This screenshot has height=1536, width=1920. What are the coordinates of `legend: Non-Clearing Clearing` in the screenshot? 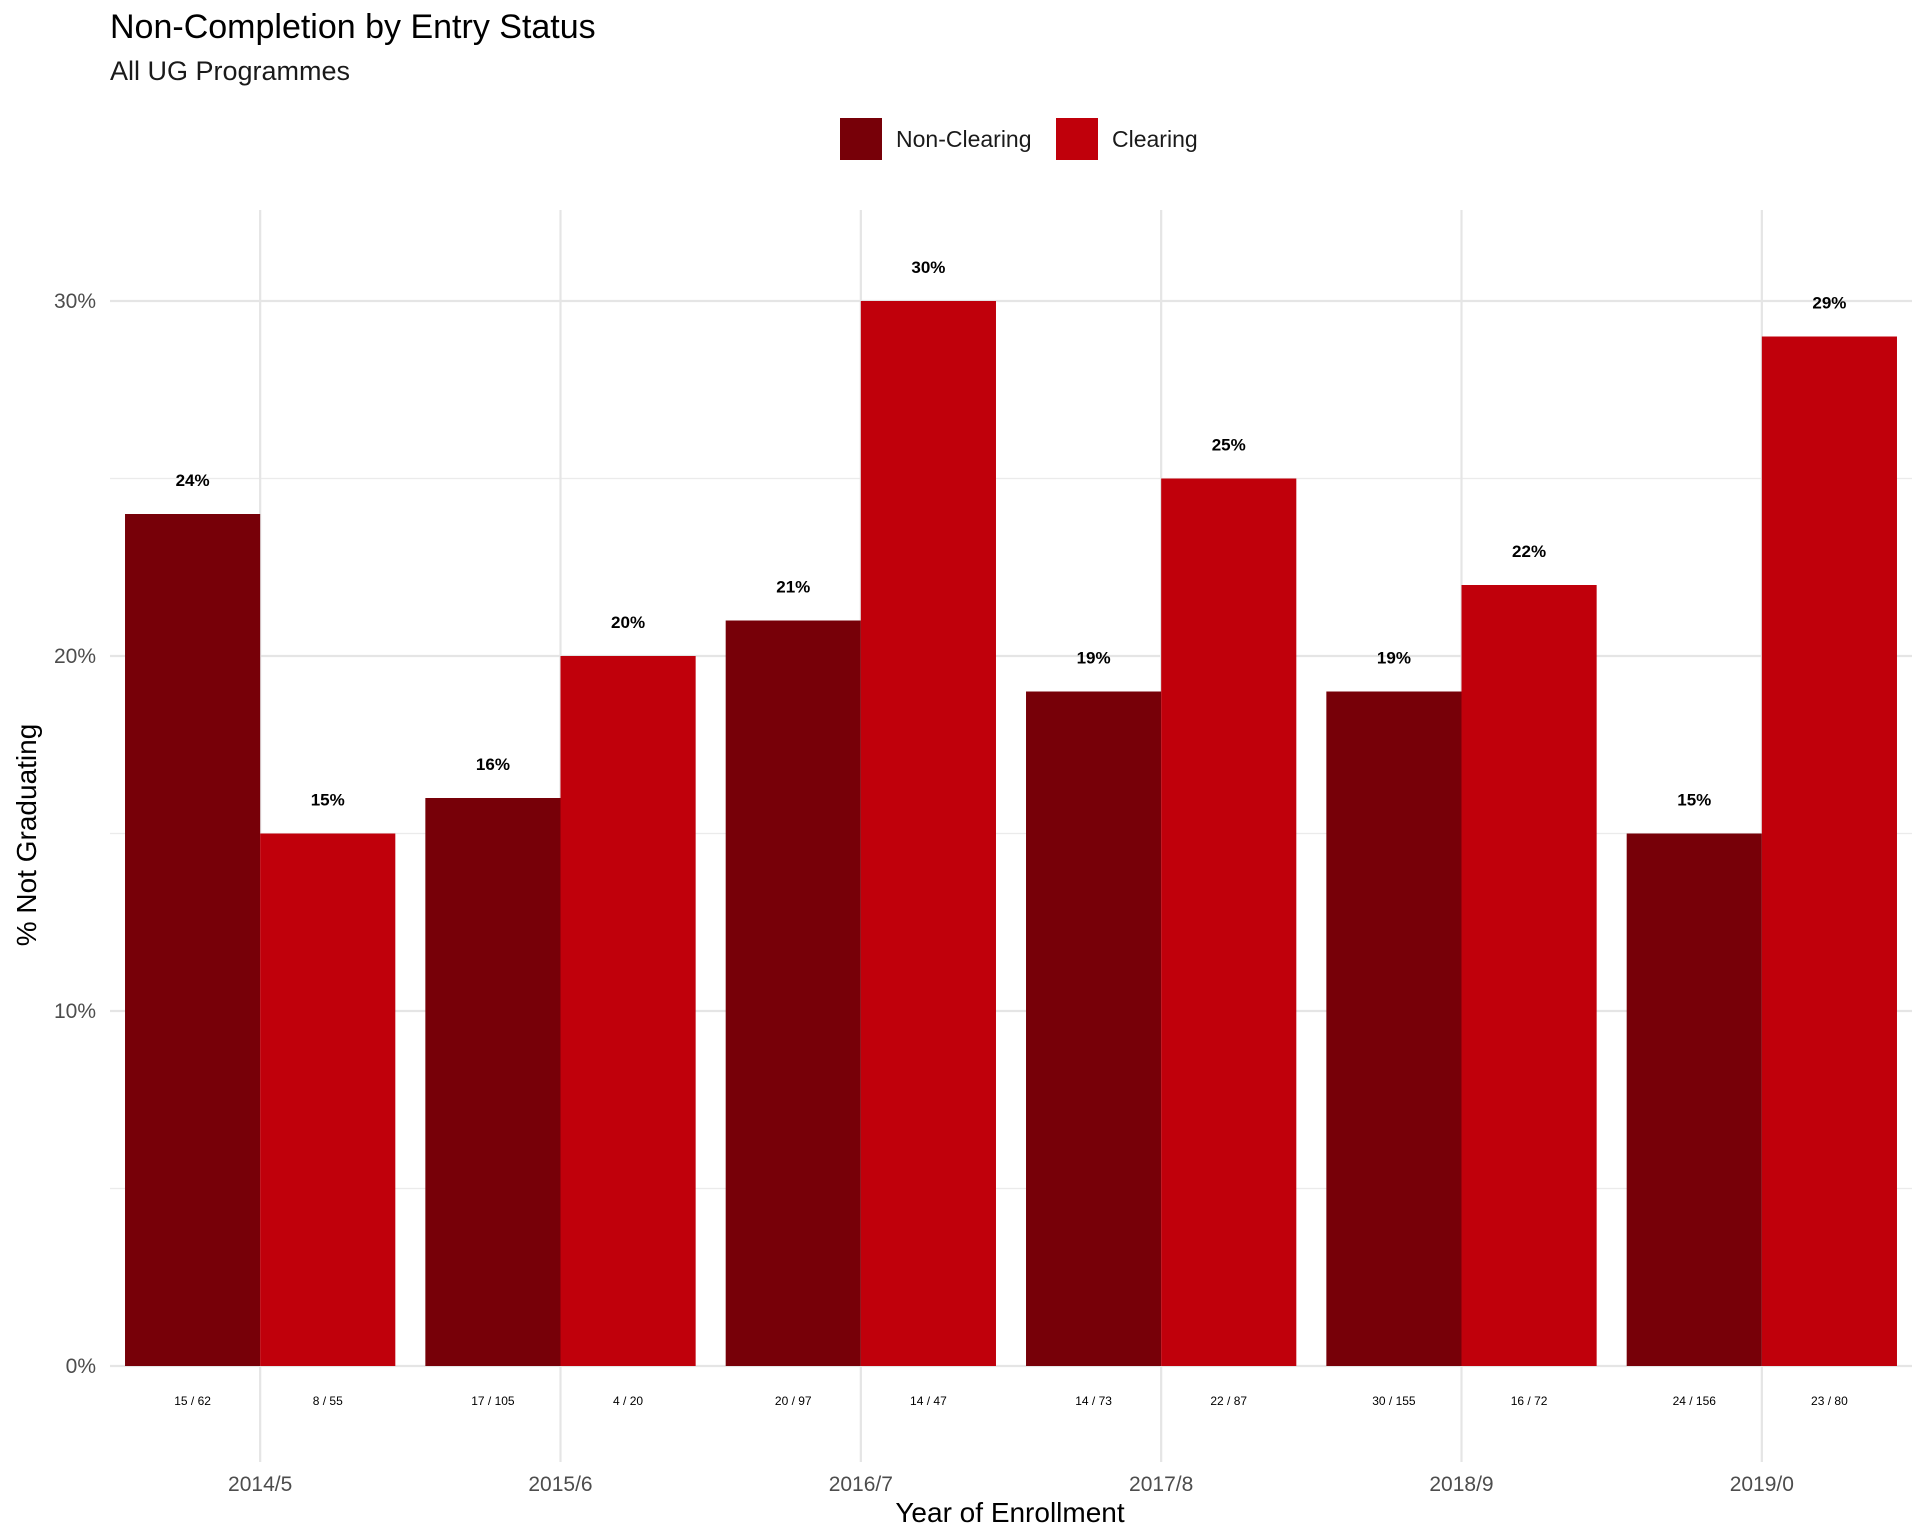 It's located at (960, 141).